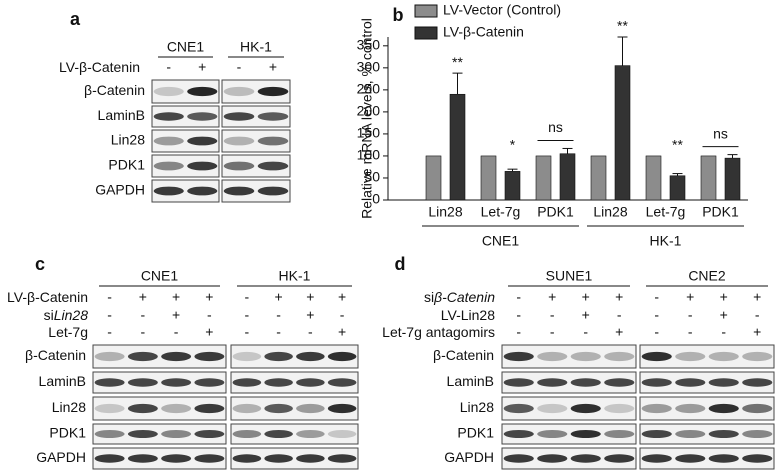 Image resolution: width=778 pixels, height=471 pixels. I want to click on protein-label: Lin28, so click(477, 407).